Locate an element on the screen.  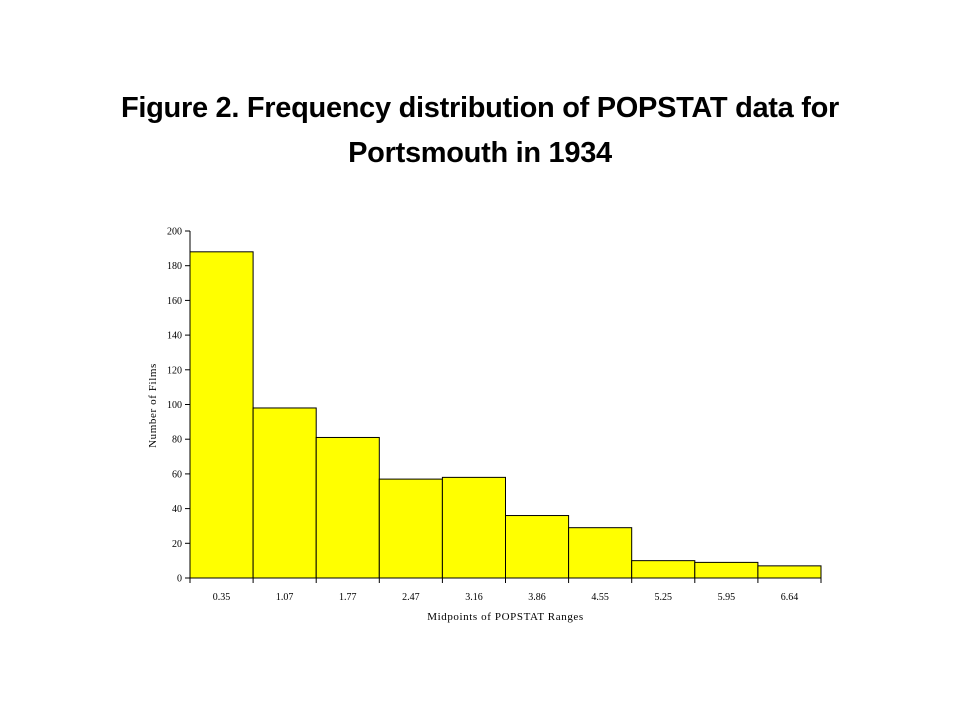
bar-3.86 is located at coordinates (537, 547).